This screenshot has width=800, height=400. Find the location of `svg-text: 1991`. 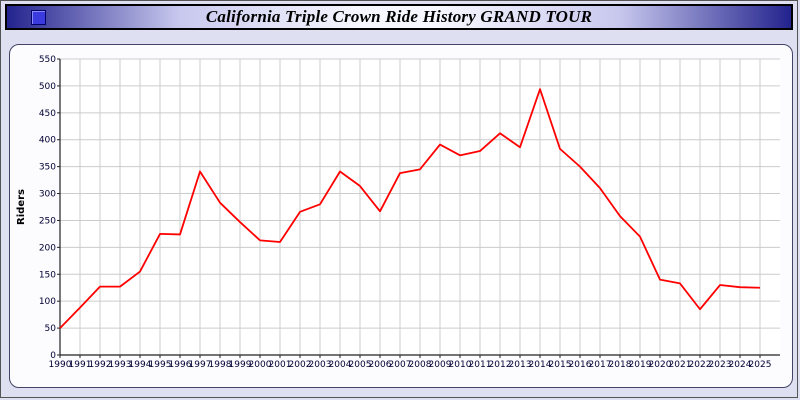

svg-text: 1991 is located at coordinates (80, 365).